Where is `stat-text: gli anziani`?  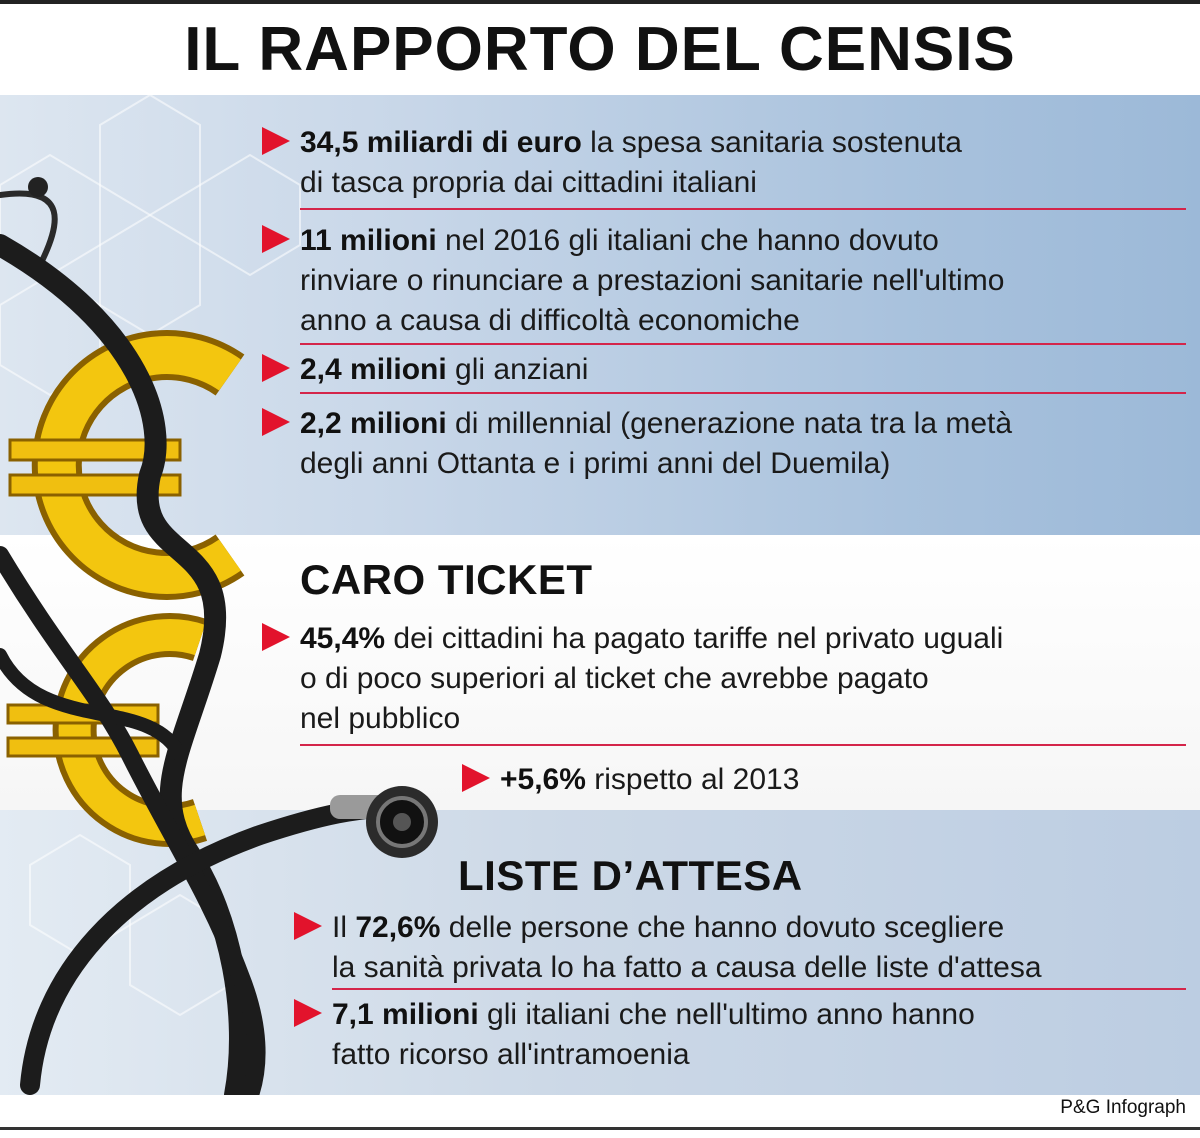 stat-text: gli anziani is located at coordinates (517, 369).